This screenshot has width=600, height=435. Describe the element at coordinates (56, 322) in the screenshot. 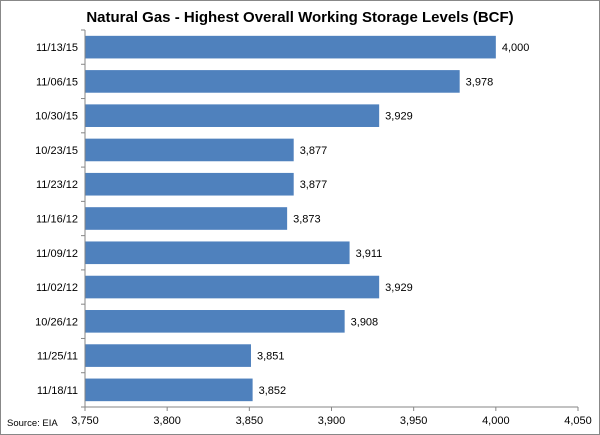

I see `category-label: 10/26/12` at that location.